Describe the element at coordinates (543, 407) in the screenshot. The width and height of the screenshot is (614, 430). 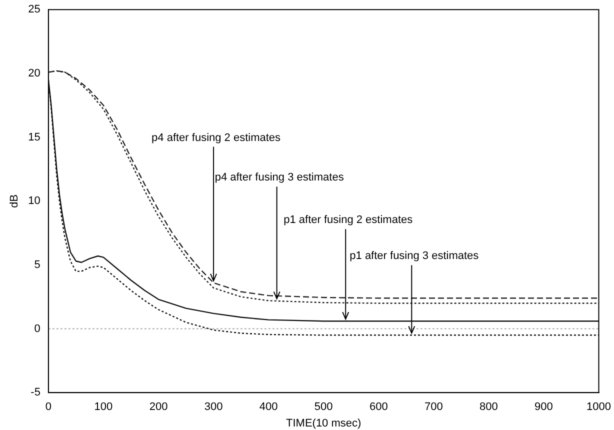
I see `x-tick-label: 900` at that location.